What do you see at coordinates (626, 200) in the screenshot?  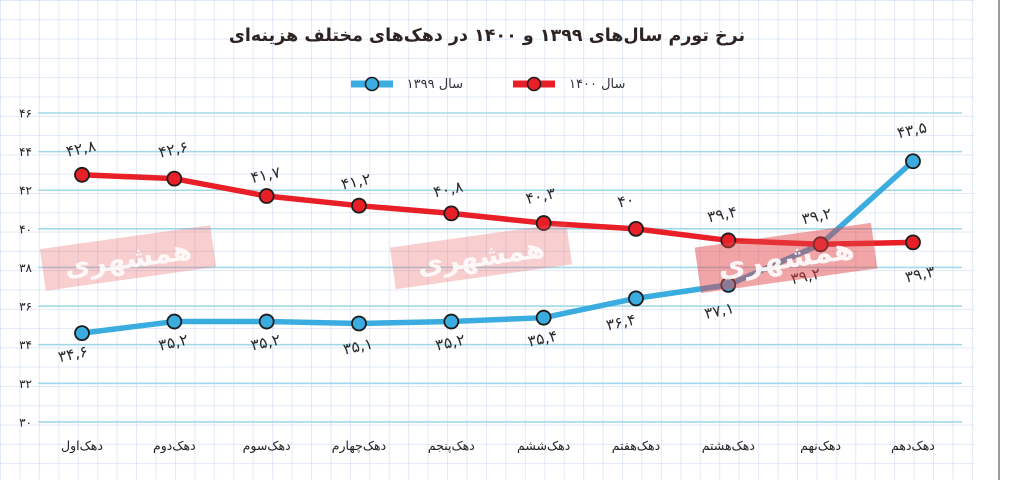 I see `data-label: ۴۰` at bounding box center [626, 200].